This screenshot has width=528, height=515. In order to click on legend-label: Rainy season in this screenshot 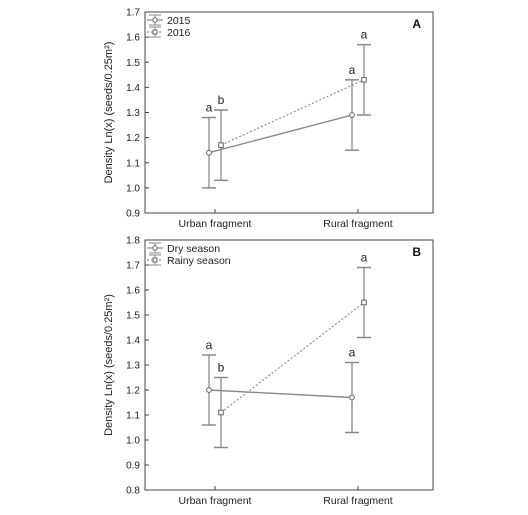, I will do `click(199, 261)`.